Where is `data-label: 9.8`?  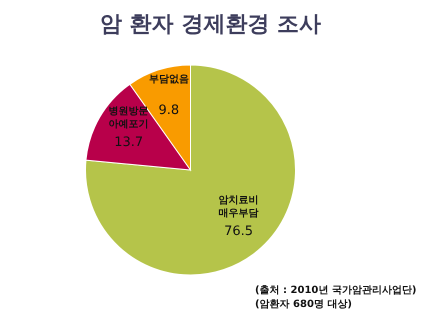
data-label: 9.8 is located at coordinates (169, 110).